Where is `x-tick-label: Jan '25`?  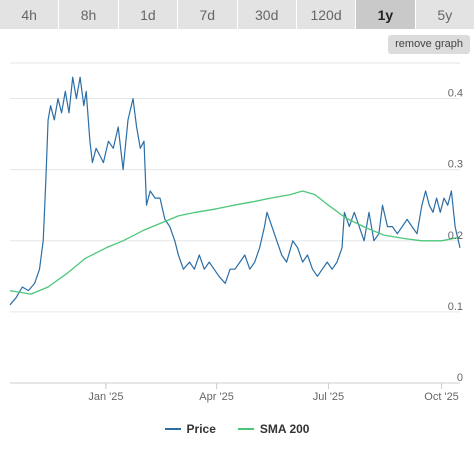
x-tick-label: Jan '25 is located at coordinates (105, 397).